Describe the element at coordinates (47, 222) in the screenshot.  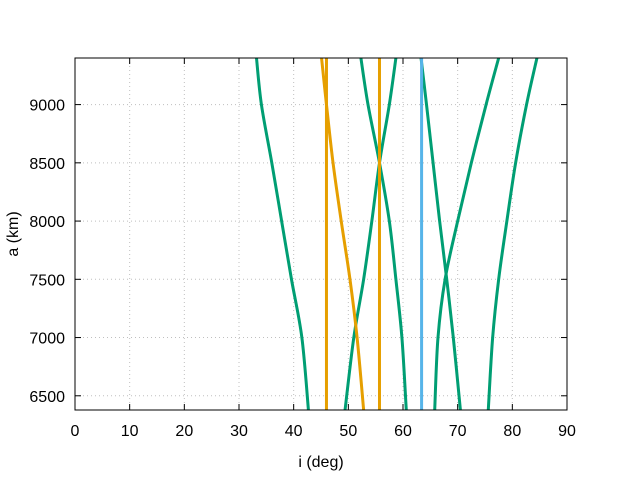
I see `y-tick-label: 8000` at that location.